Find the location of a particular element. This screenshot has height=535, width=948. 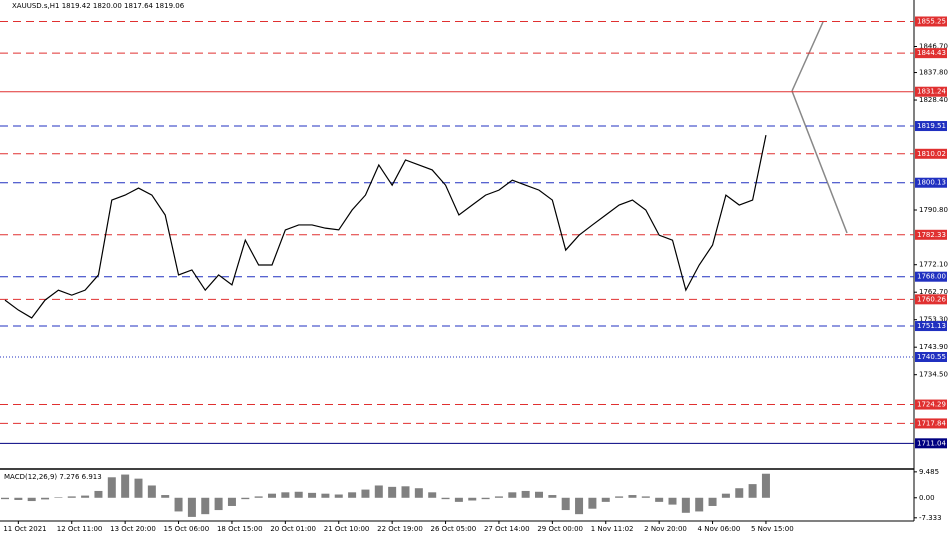

y-tick-label: 1753.30 is located at coordinates (933, 320).